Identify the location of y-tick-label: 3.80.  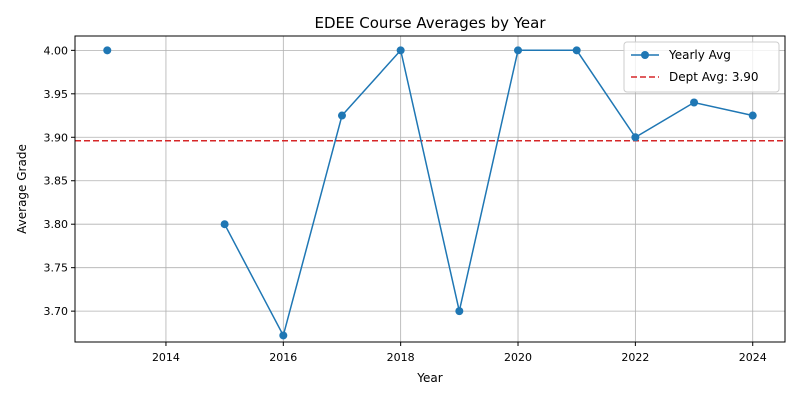
(56, 224).